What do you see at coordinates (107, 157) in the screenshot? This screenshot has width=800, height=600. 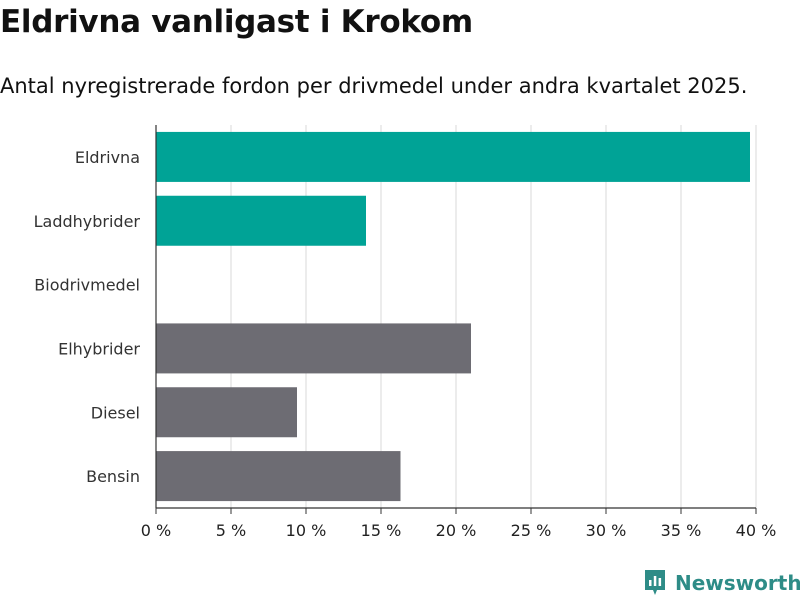 I see `category-label: Eldrivna` at bounding box center [107, 157].